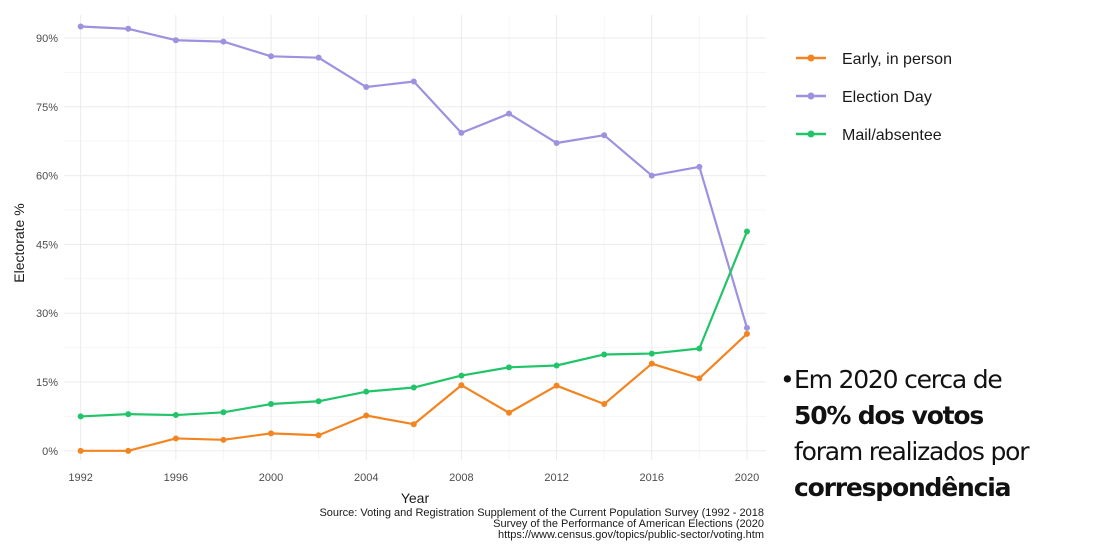 This screenshot has width=1115, height=555. I want to click on x-tick-label: 2016, so click(652, 478).